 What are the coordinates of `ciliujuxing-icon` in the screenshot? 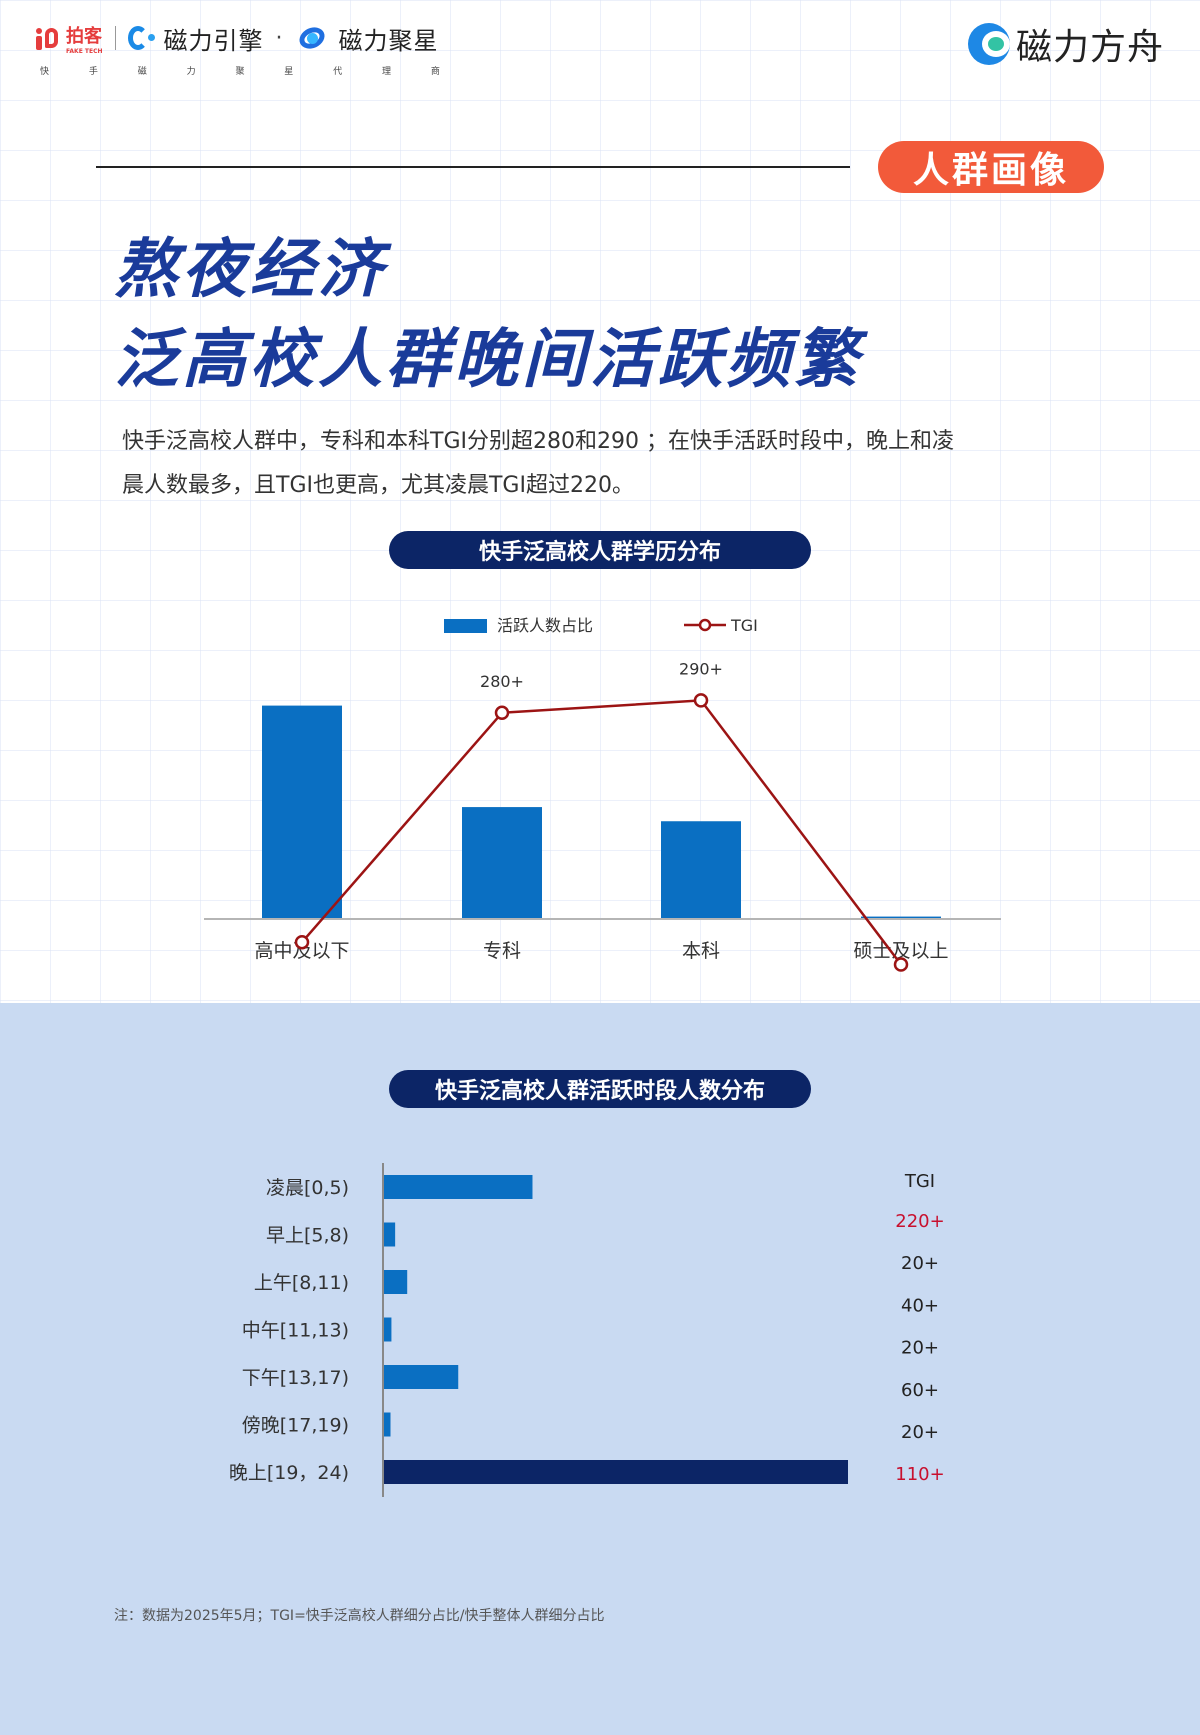 It's located at (313, 38).